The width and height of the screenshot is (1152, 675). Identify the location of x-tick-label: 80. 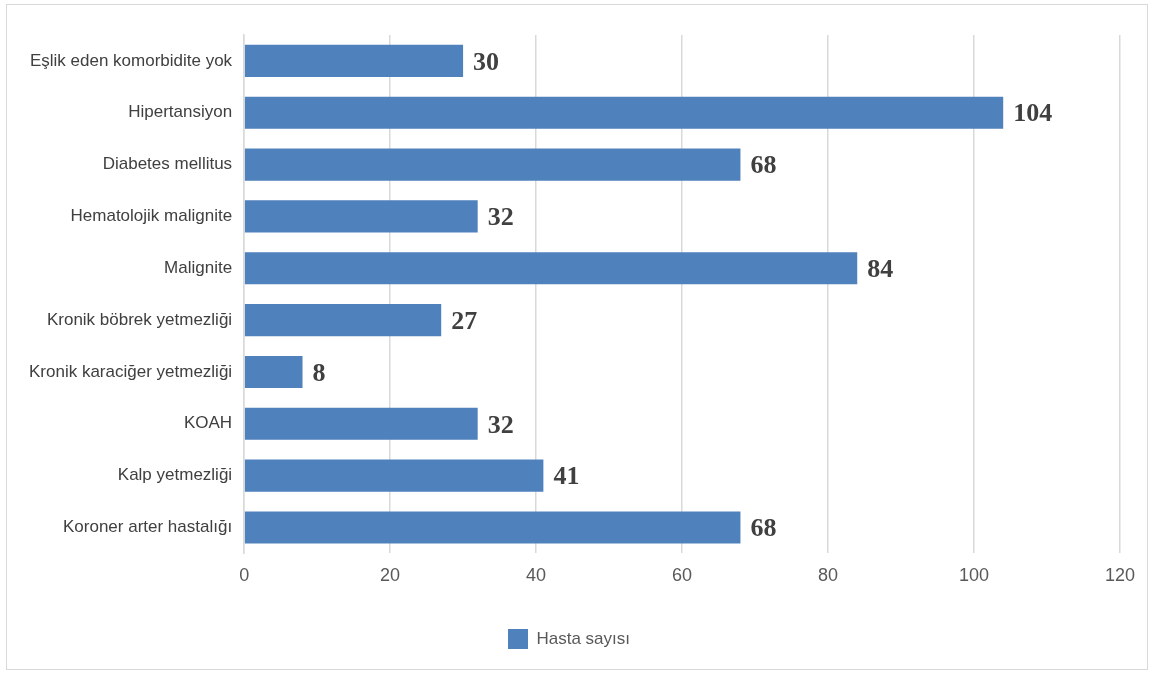
(828, 575).